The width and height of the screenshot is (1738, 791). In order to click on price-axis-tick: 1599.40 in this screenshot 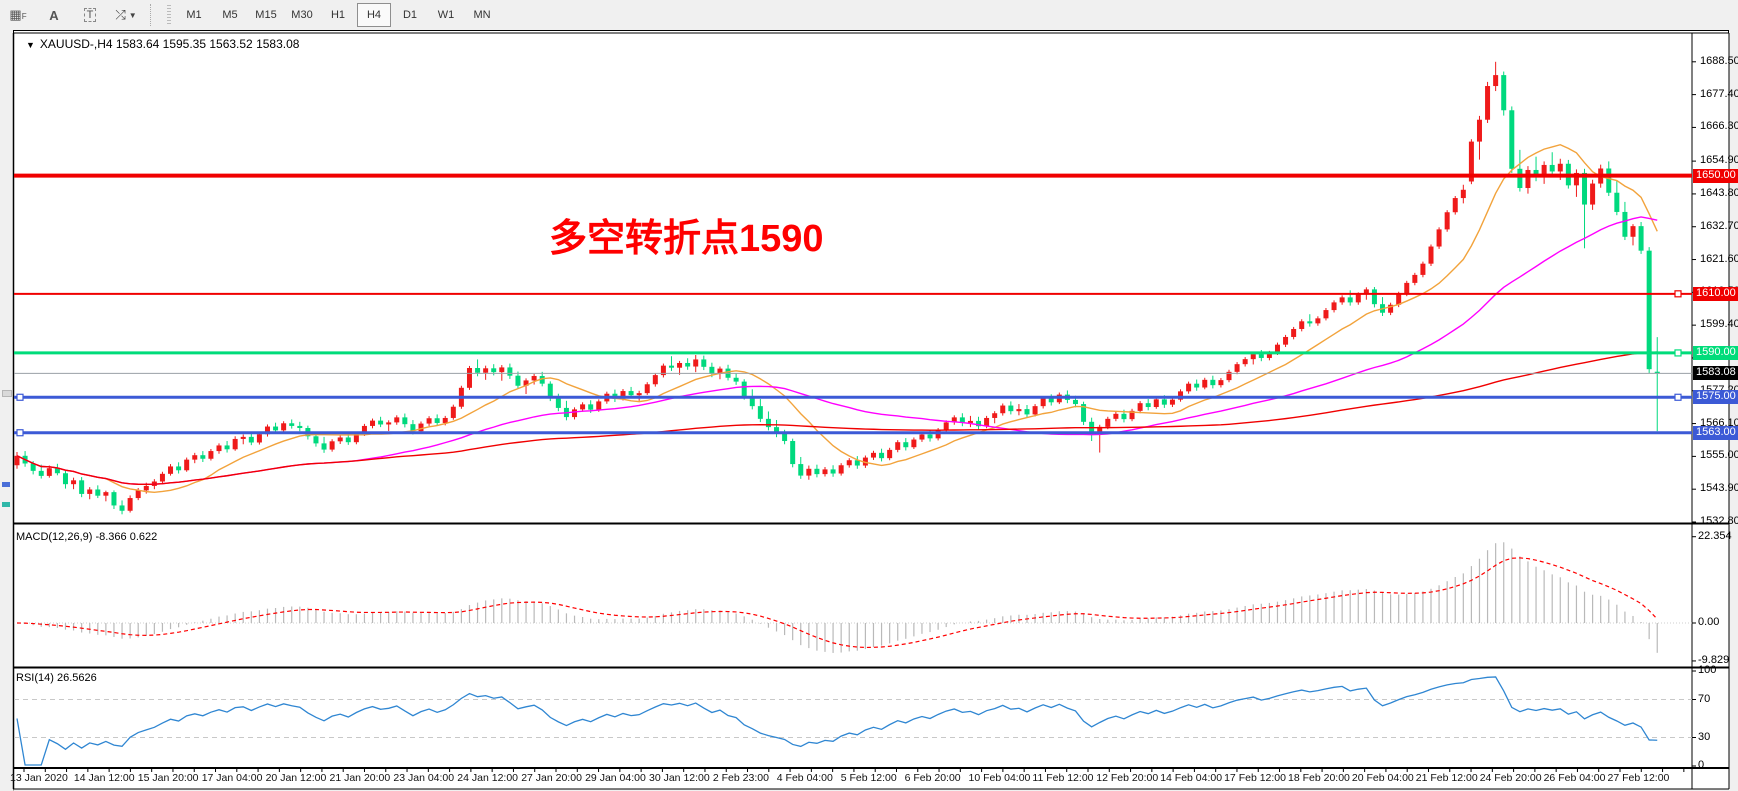, I will do `click(1719, 324)`.